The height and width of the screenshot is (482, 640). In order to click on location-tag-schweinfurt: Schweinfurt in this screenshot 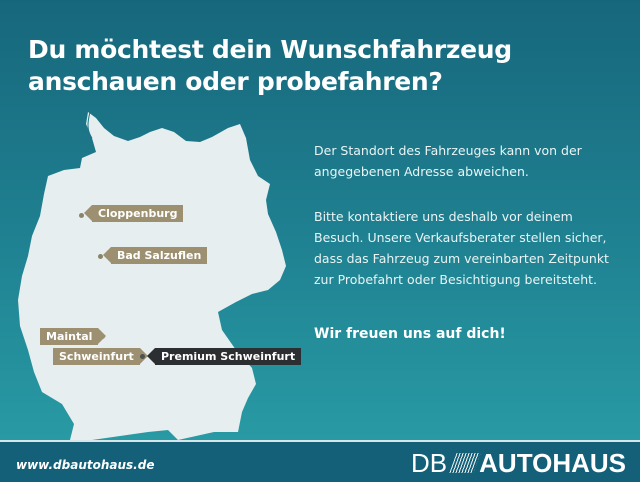, I will do `click(100, 356)`.